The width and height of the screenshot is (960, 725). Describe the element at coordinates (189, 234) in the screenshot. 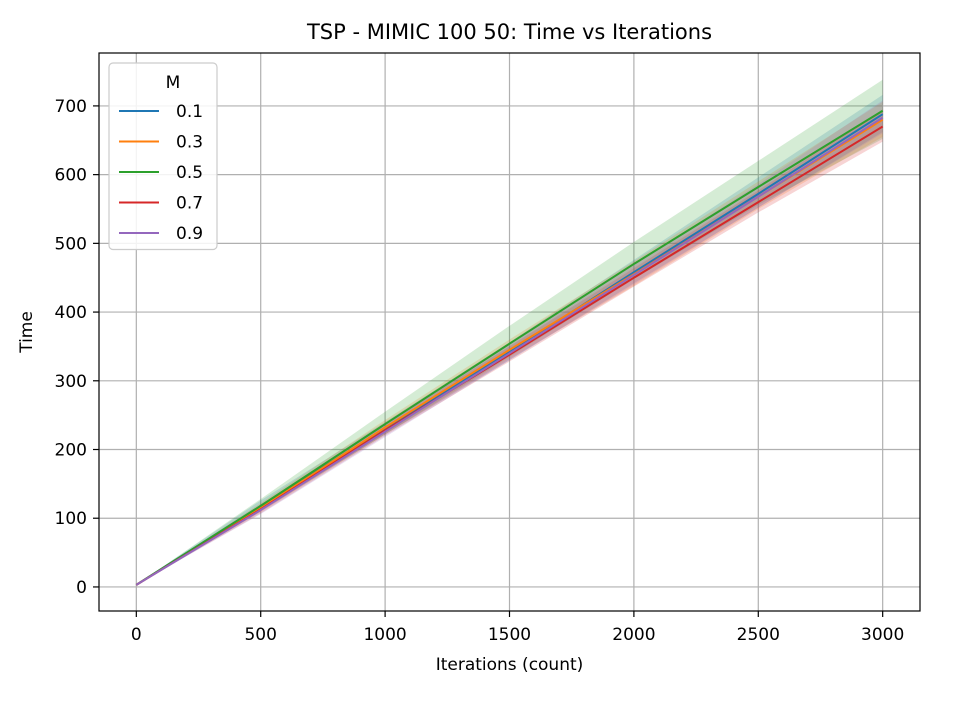

I see `legend-label: 0.9` at that location.